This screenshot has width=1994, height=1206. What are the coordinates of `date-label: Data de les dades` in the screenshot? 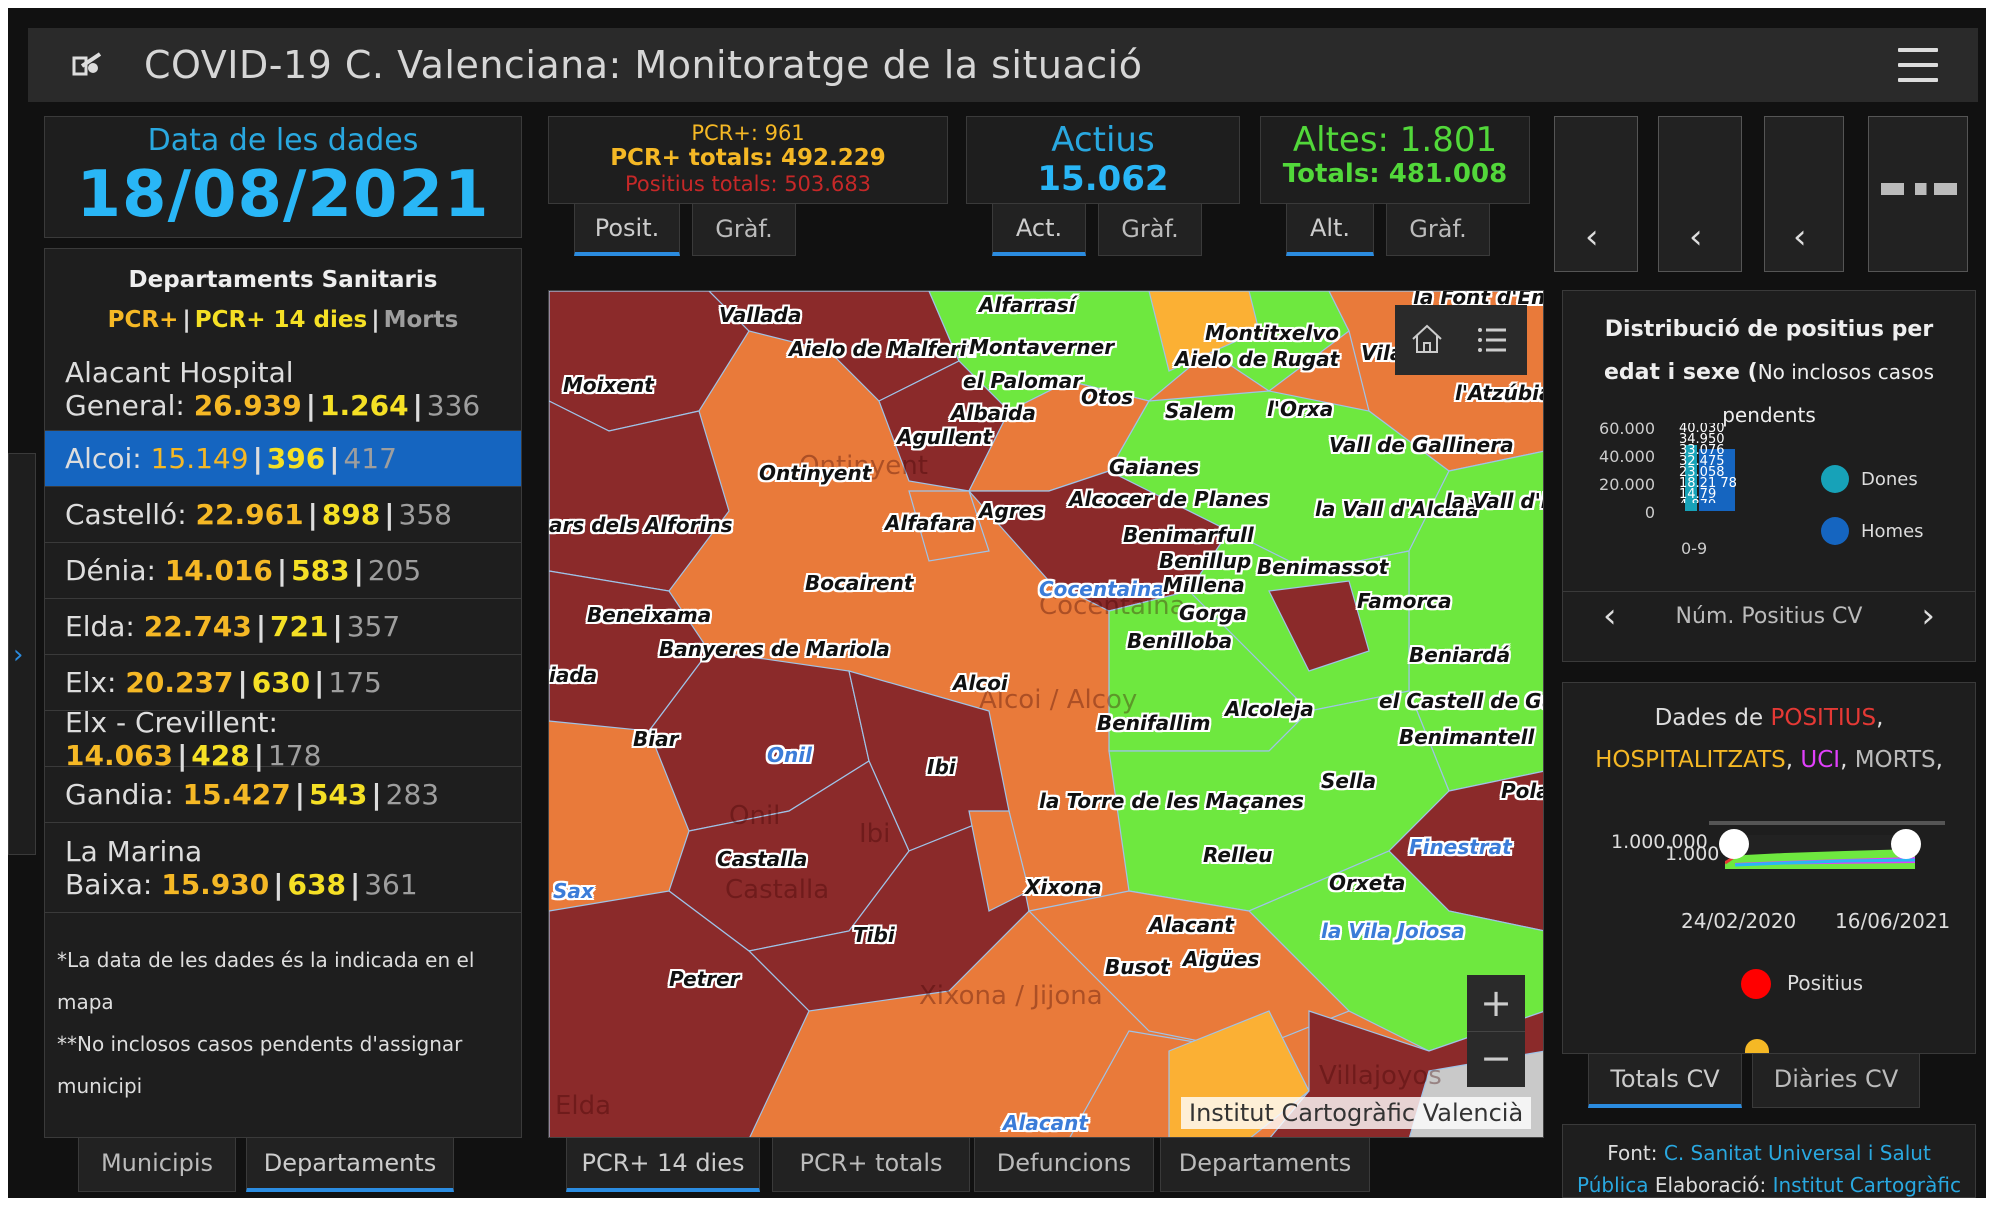 It's located at (283, 140).